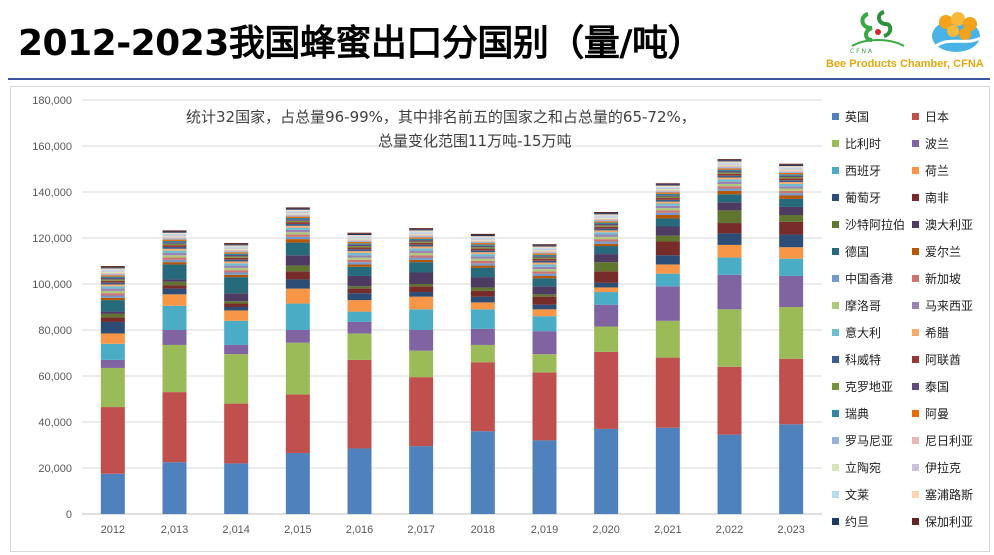 This screenshot has width=994, height=555. What do you see at coordinates (863, 468) in the screenshot?
I see `legend-label: 立陶宛` at bounding box center [863, 468].